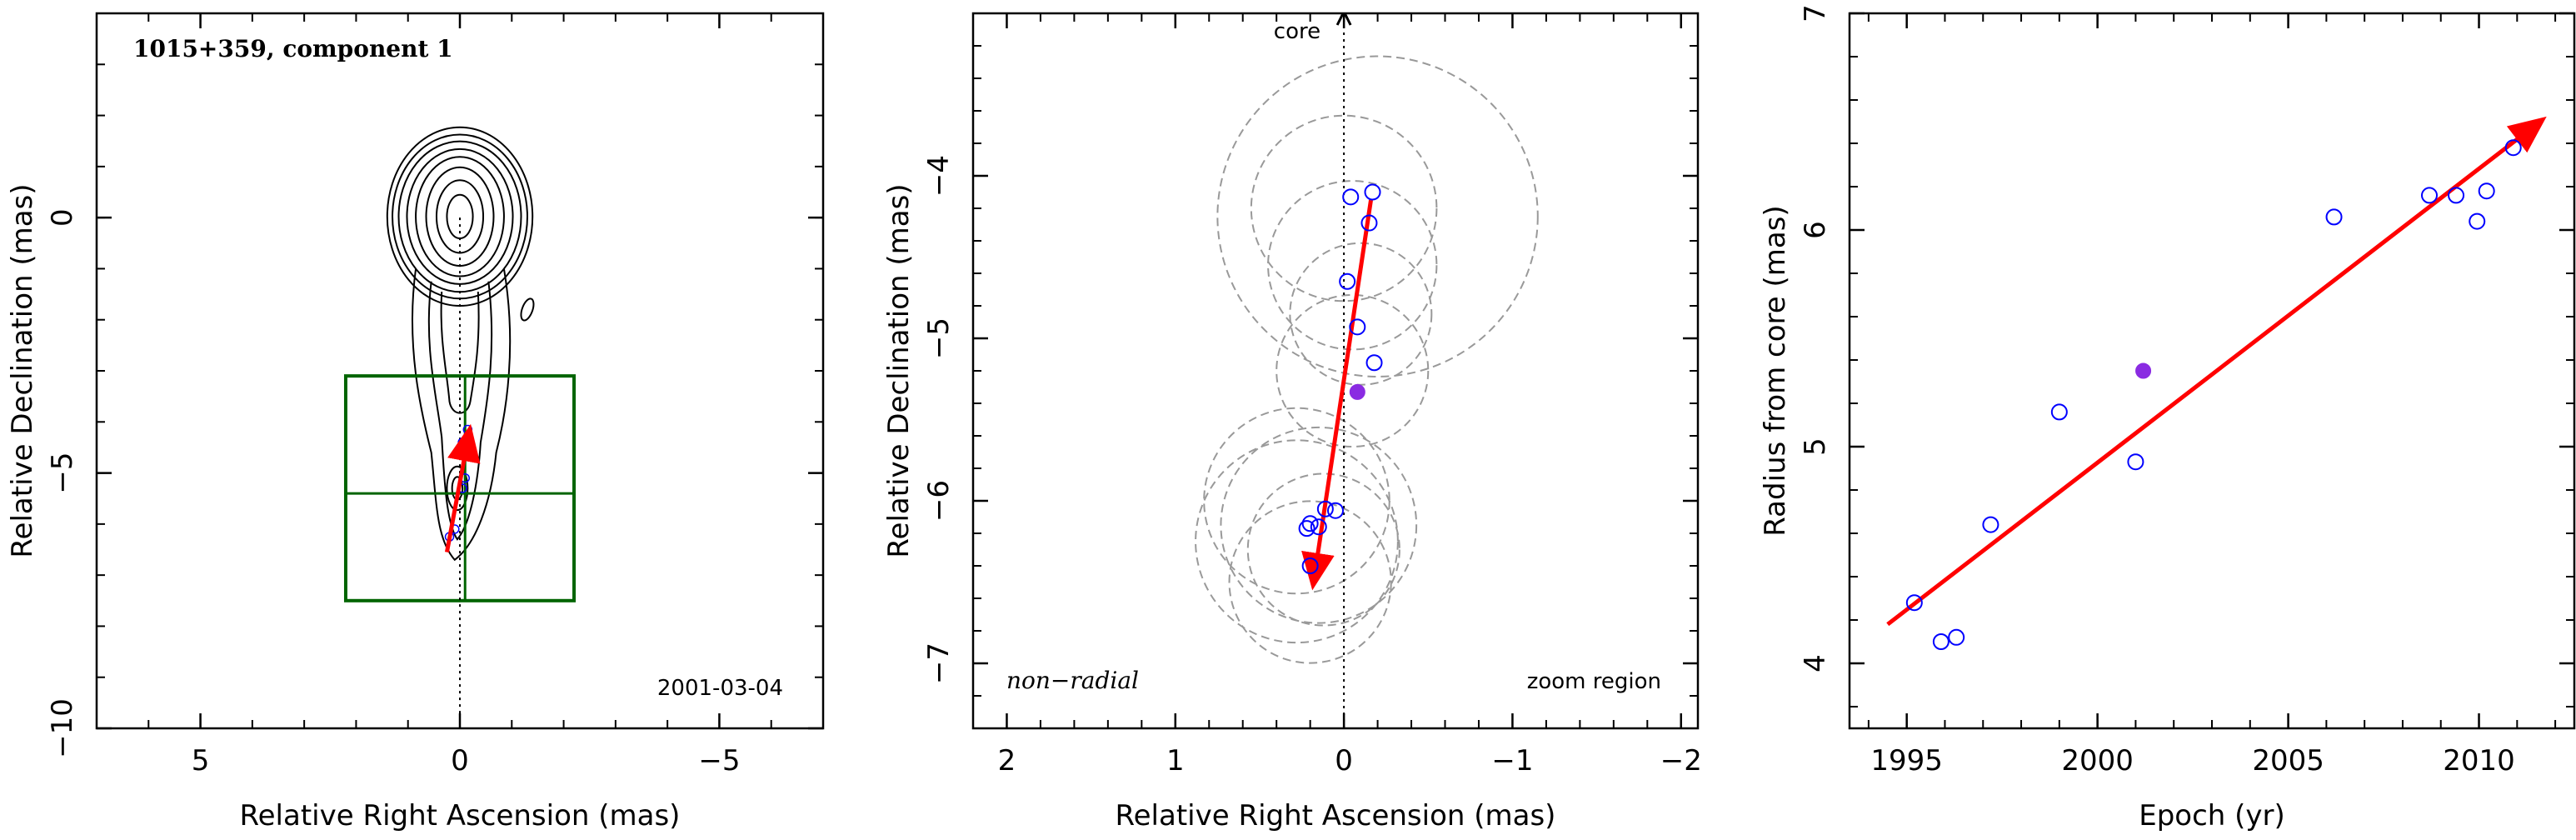 The width and height of the screenshot is (2576, 840). I want to click on right-y-tick-label: 7, so click(1815, 13).